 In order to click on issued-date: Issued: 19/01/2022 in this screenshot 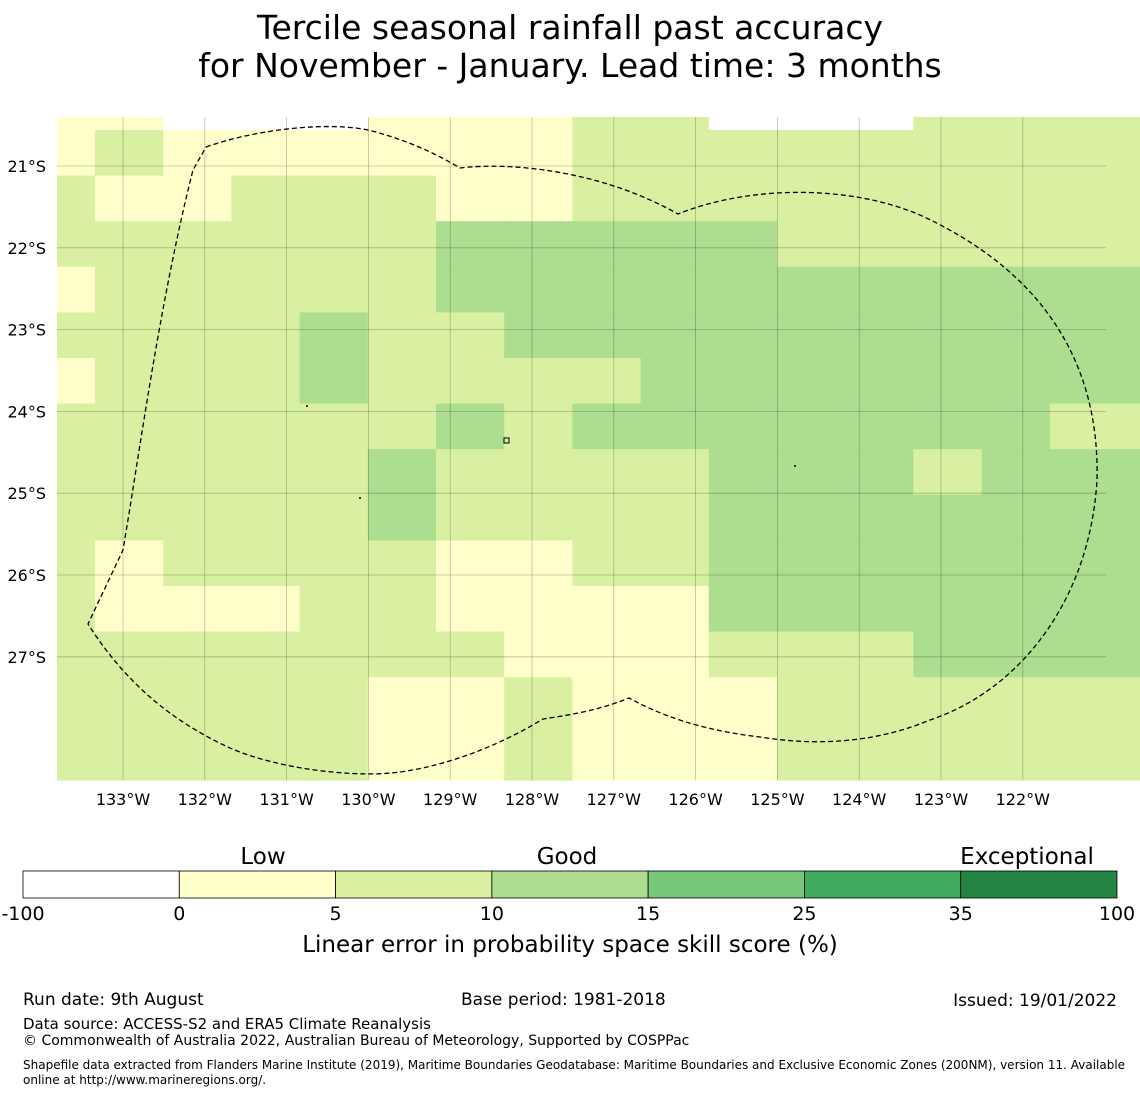, I will do `click(1035, 1001)`.